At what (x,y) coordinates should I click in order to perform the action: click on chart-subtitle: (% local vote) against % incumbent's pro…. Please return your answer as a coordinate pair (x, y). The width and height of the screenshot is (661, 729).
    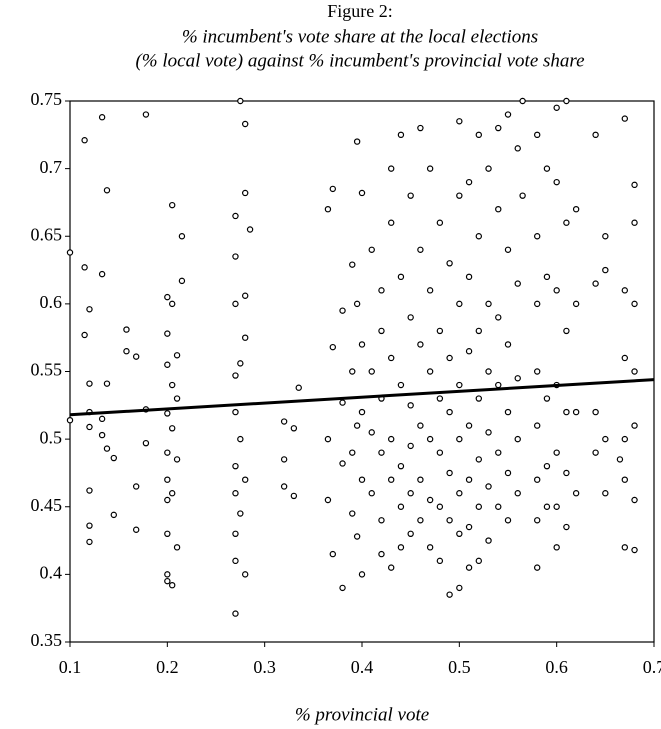
    Looking at the image, I should click on (359, 60).